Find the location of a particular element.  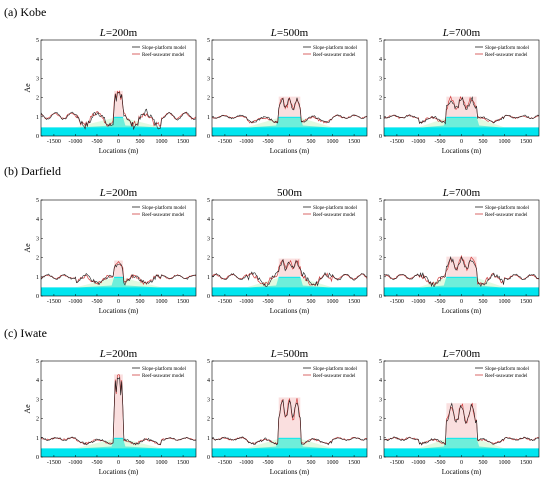

panel-title-suffix: =500m is located at coordinates (293, 354).